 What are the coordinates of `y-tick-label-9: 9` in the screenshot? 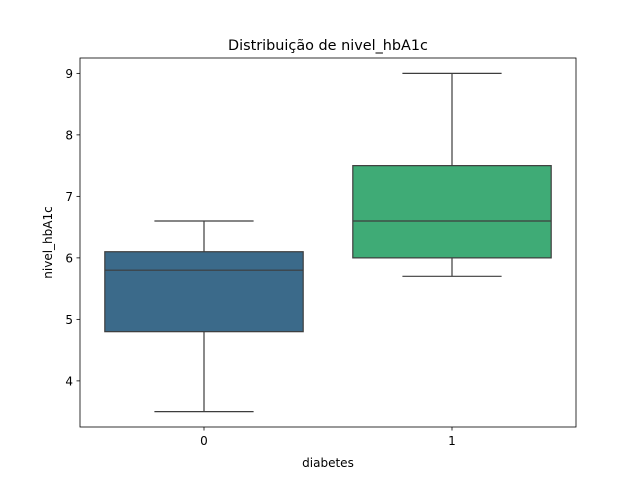 It's located at (69, 74).